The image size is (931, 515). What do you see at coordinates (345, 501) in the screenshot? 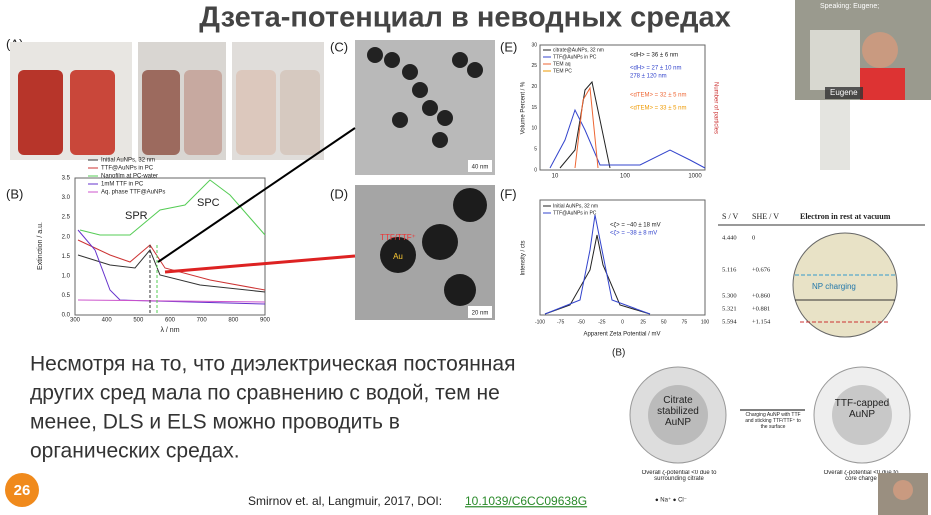
I see `citation: Smirnov et. al, Langmuir, 2017, DOI:` at bounding box center [345, 501].